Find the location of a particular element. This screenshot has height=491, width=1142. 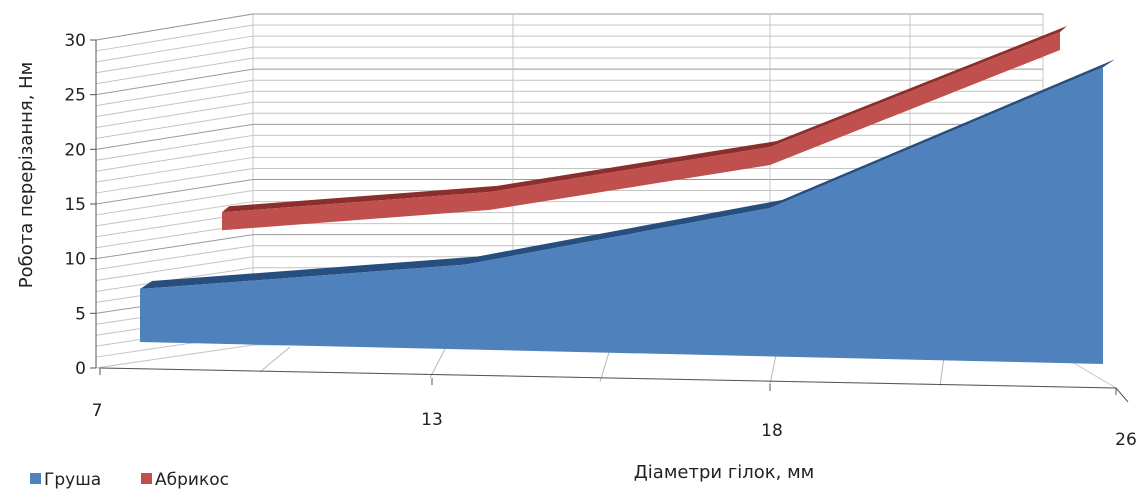

x-axis-line is located at coordinates (608, 378).